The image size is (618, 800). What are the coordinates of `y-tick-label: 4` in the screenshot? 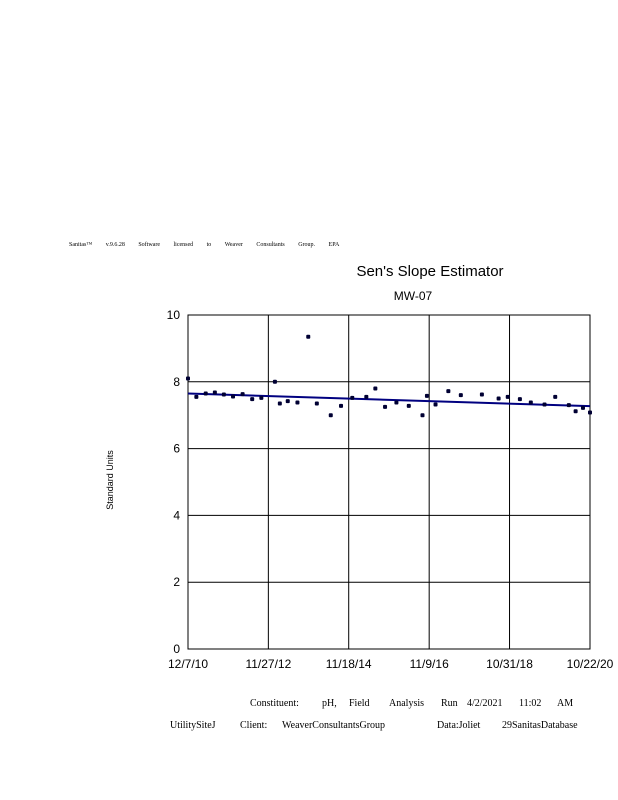 It's located at (176, 515).